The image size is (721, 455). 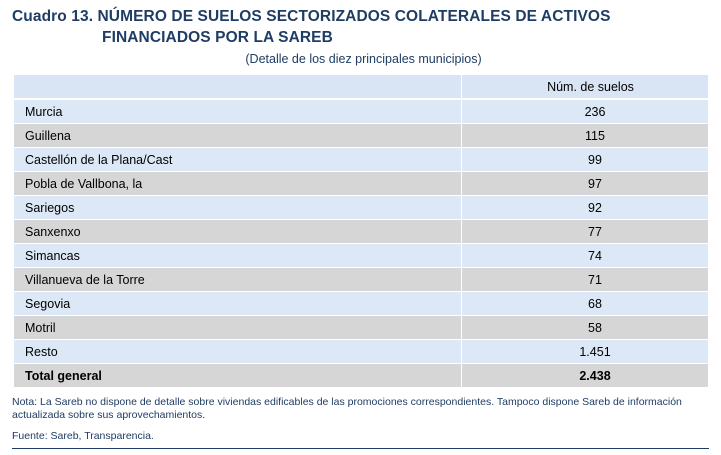 I want to click on table-row: Villanueva de la Torre 71, so click(x=361, y=279).